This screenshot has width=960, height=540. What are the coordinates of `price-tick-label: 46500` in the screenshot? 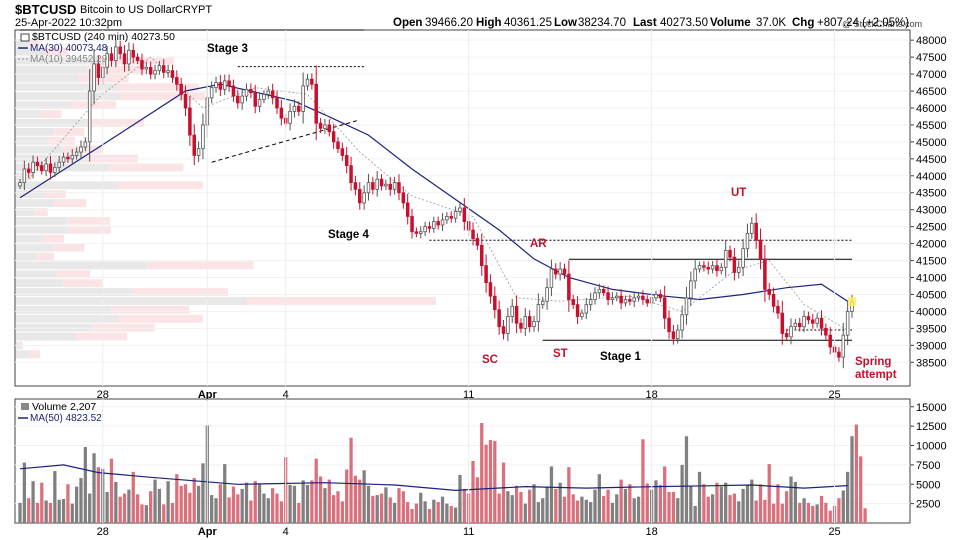 It's located at (931, 92).